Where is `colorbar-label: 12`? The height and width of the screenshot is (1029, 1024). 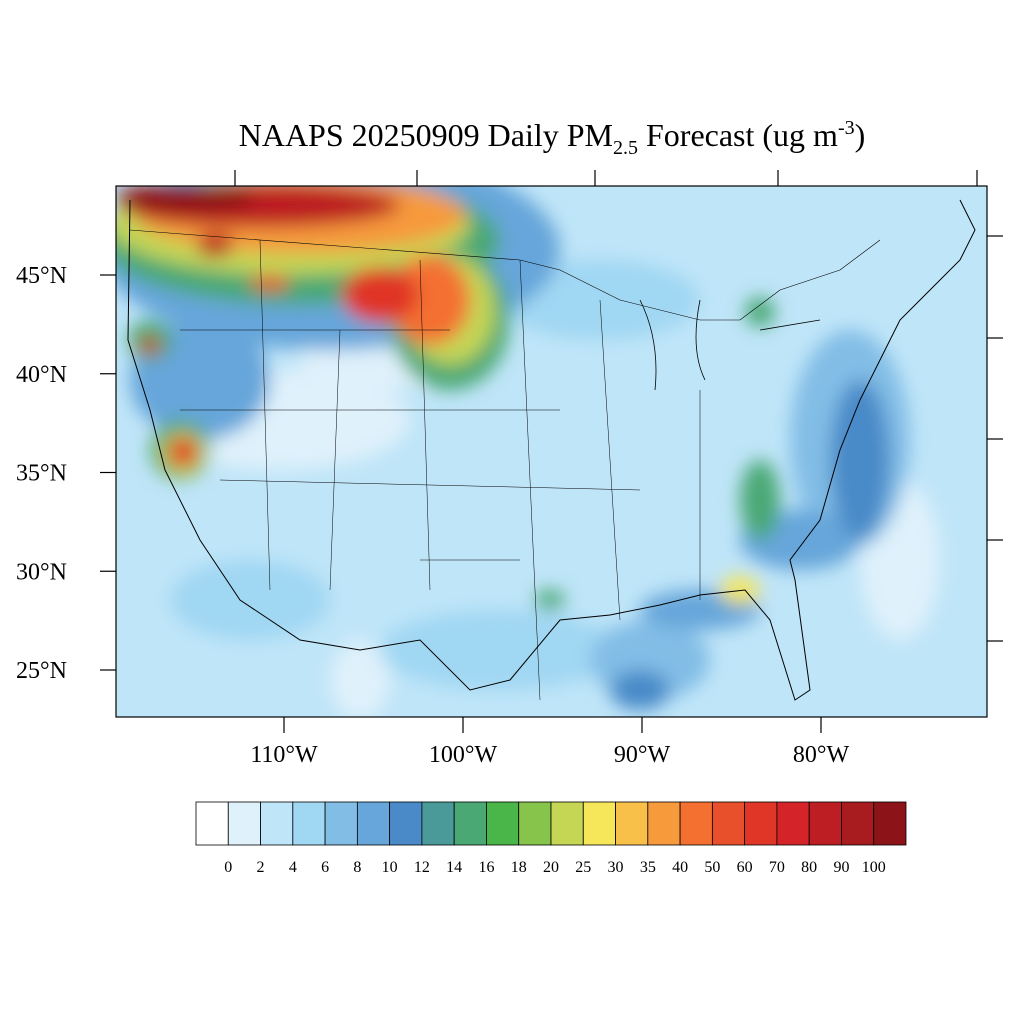 colorbar-label: 12 is located at coordinates (422, 867).